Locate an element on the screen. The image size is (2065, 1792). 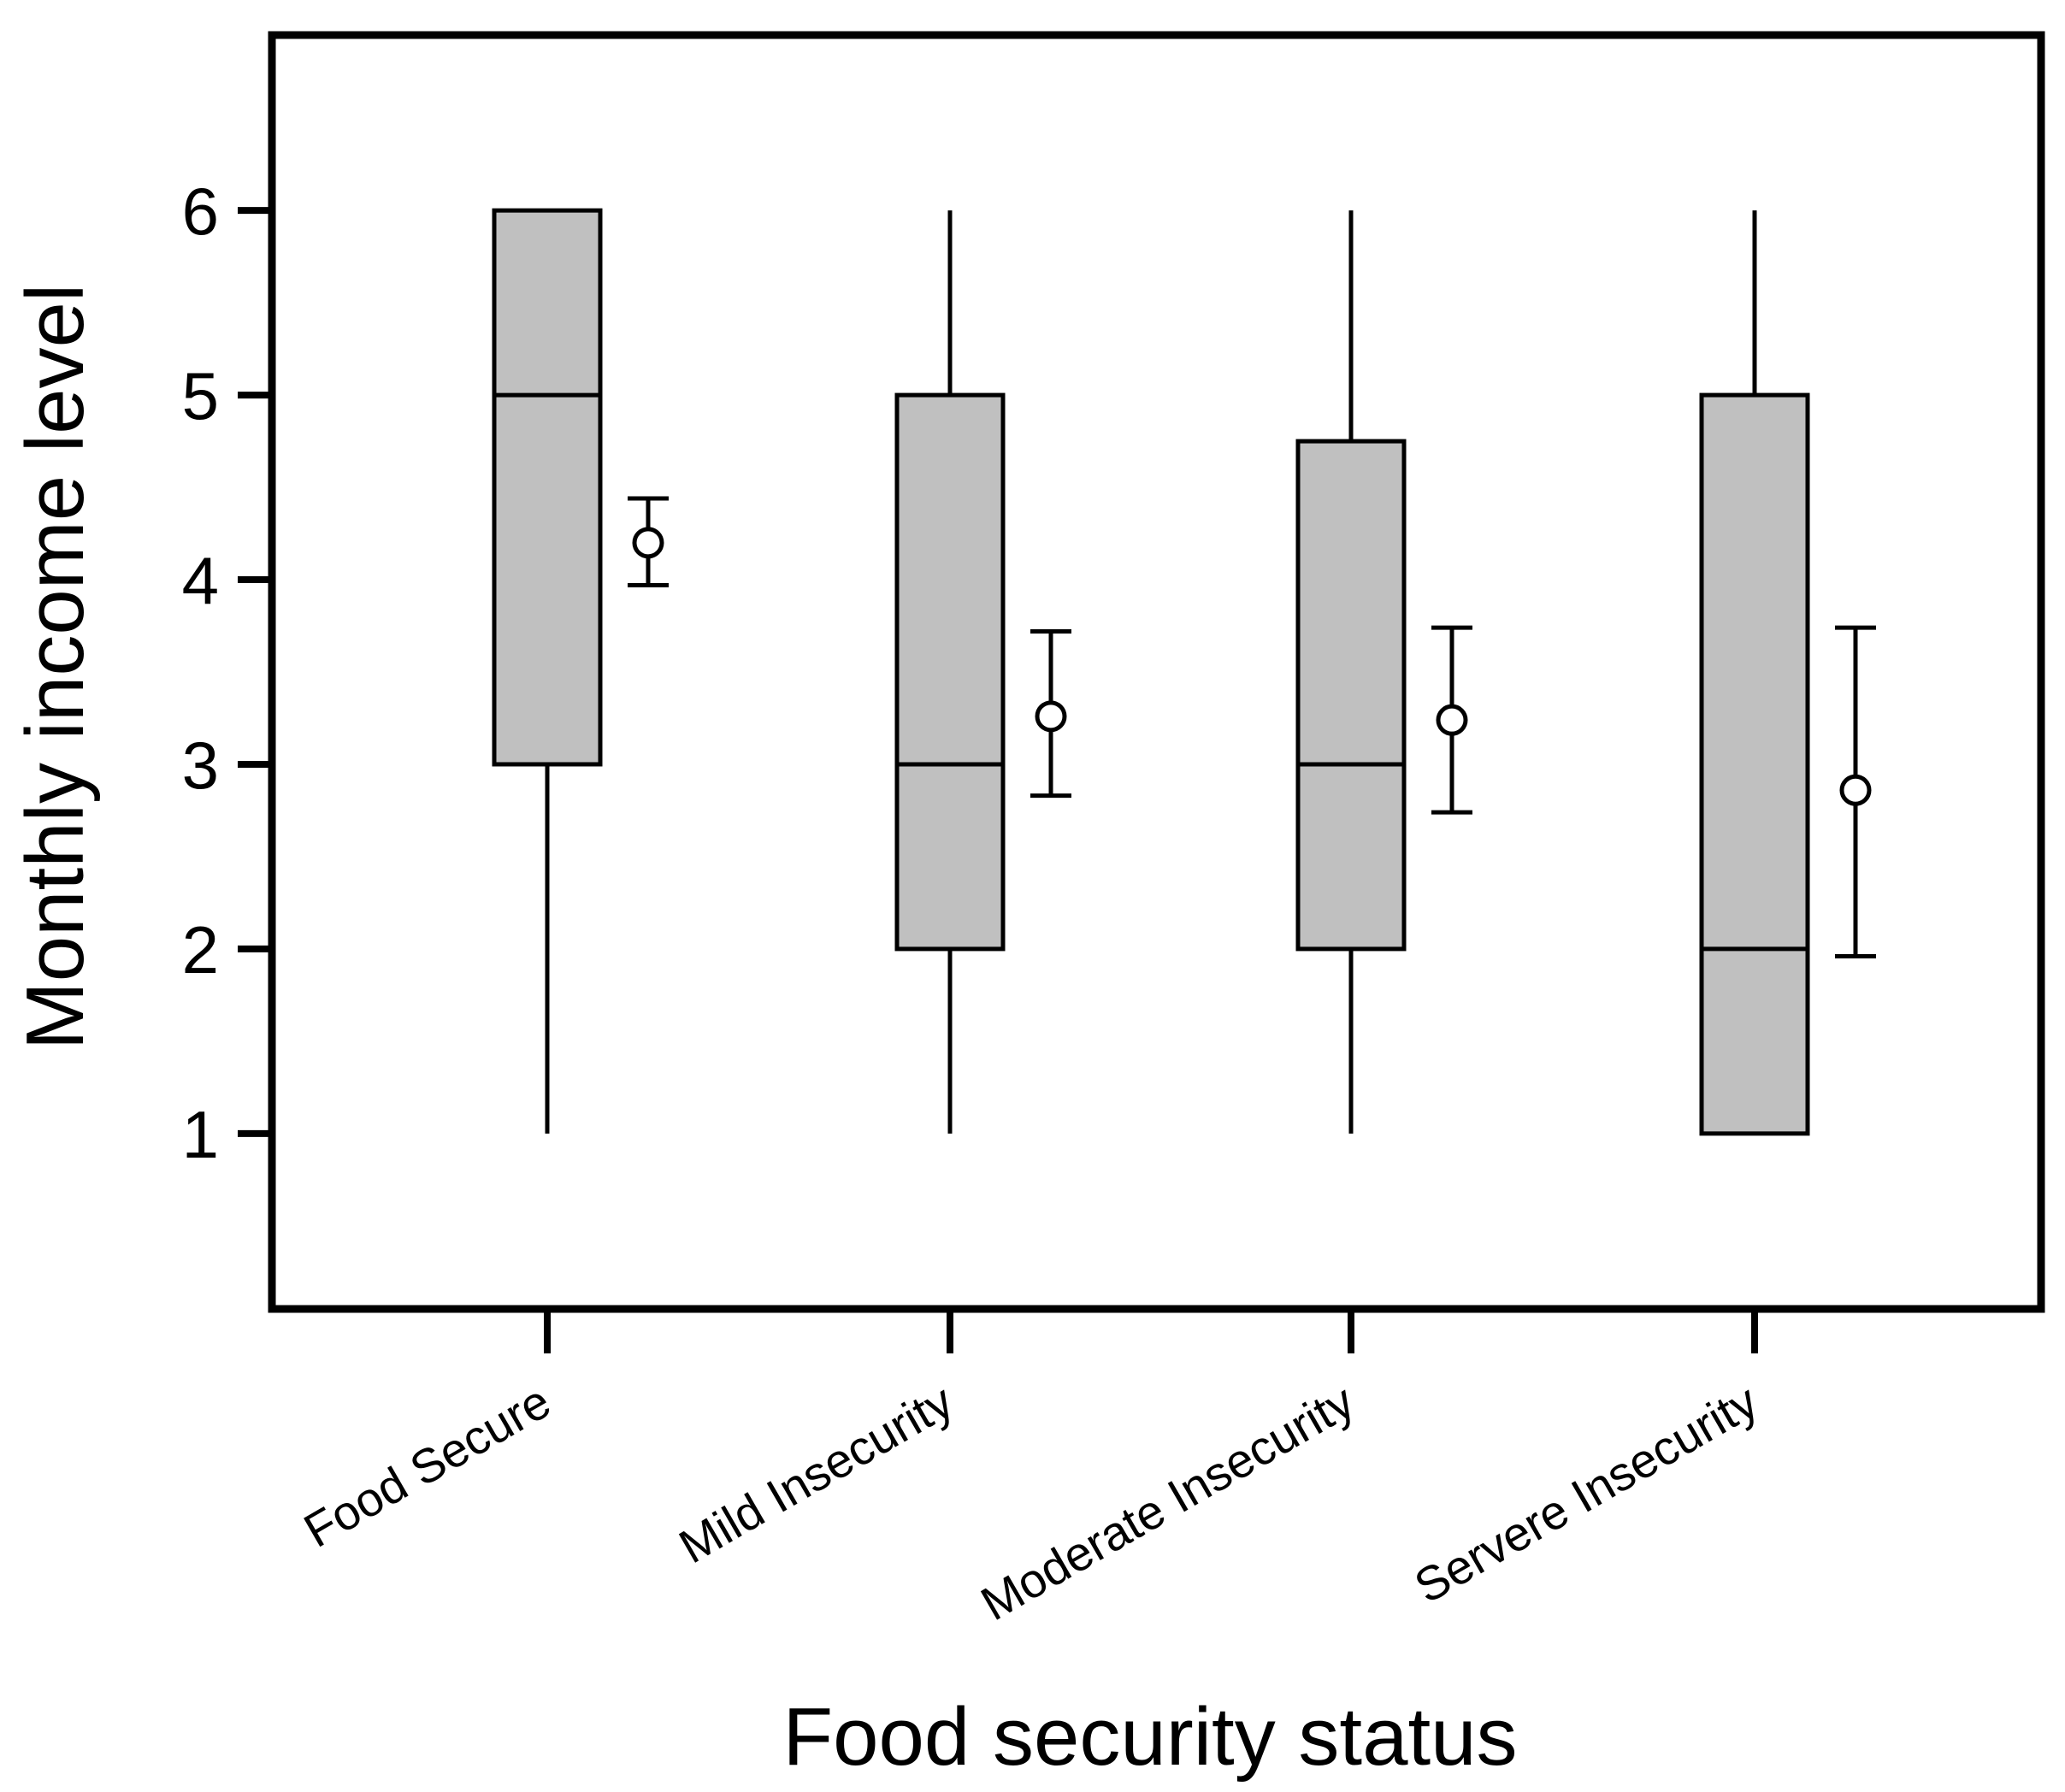
y-axis: 1 2 3 4 5 6 is located at coordinates (227, 673).